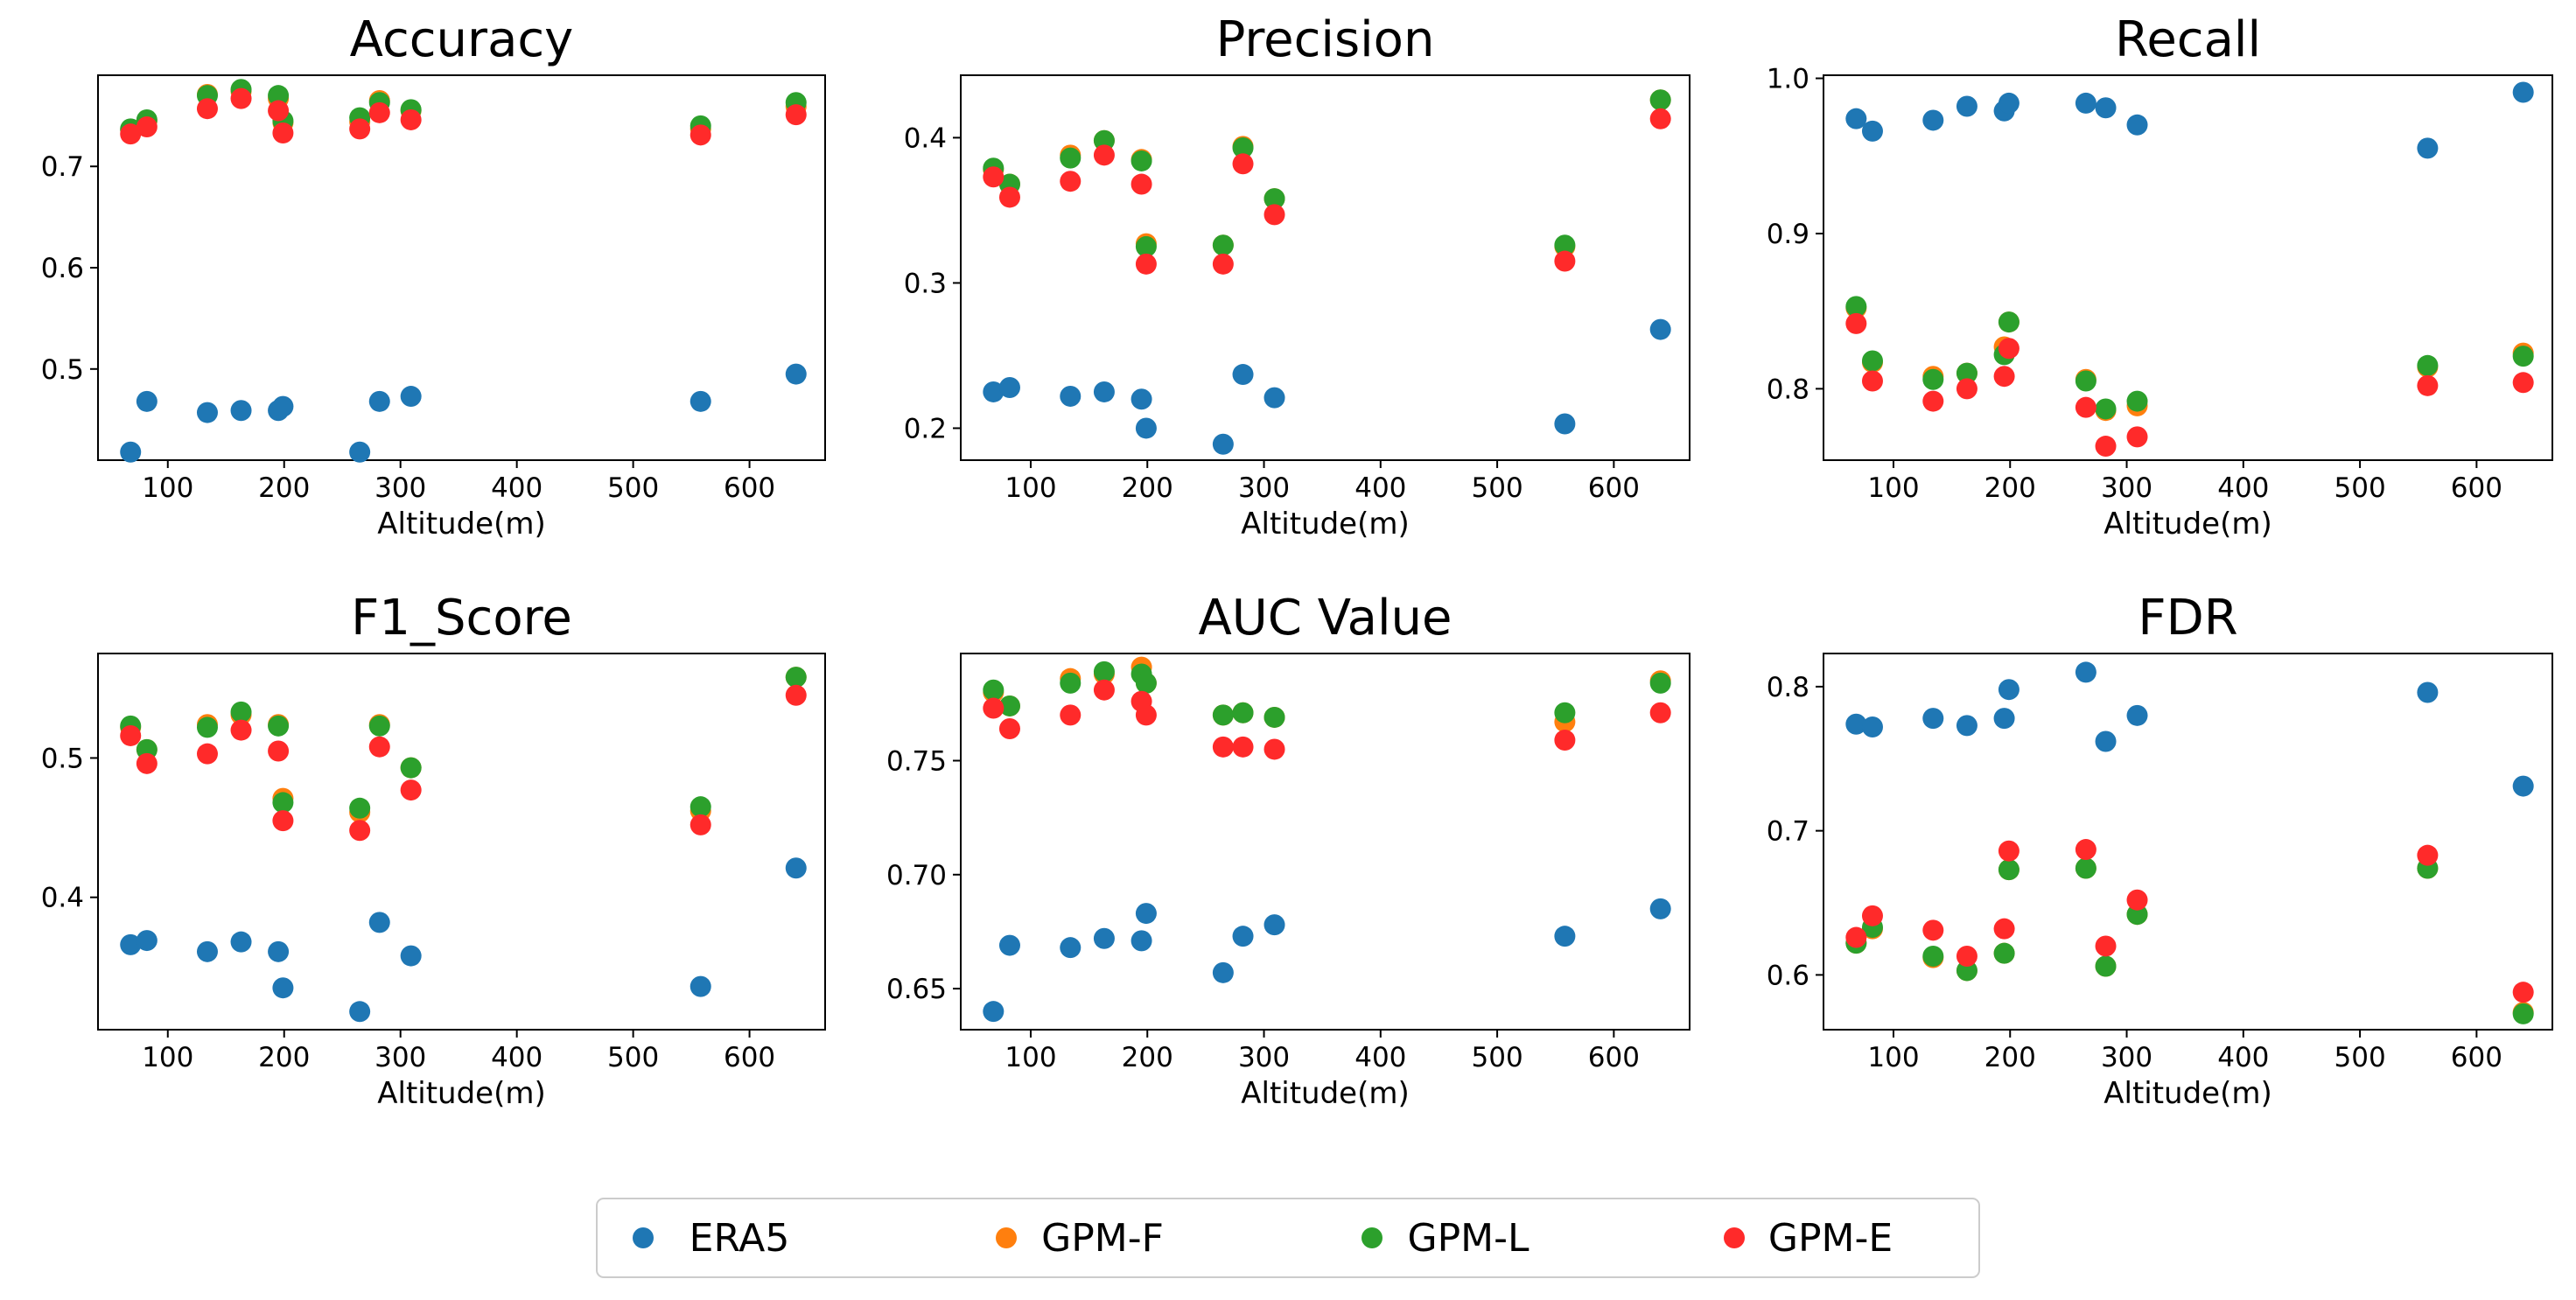  What do you see at coordinates (461, 842) in the screenshot?
I see `f1-score-axes-frame` at bounding box center [461, 842].